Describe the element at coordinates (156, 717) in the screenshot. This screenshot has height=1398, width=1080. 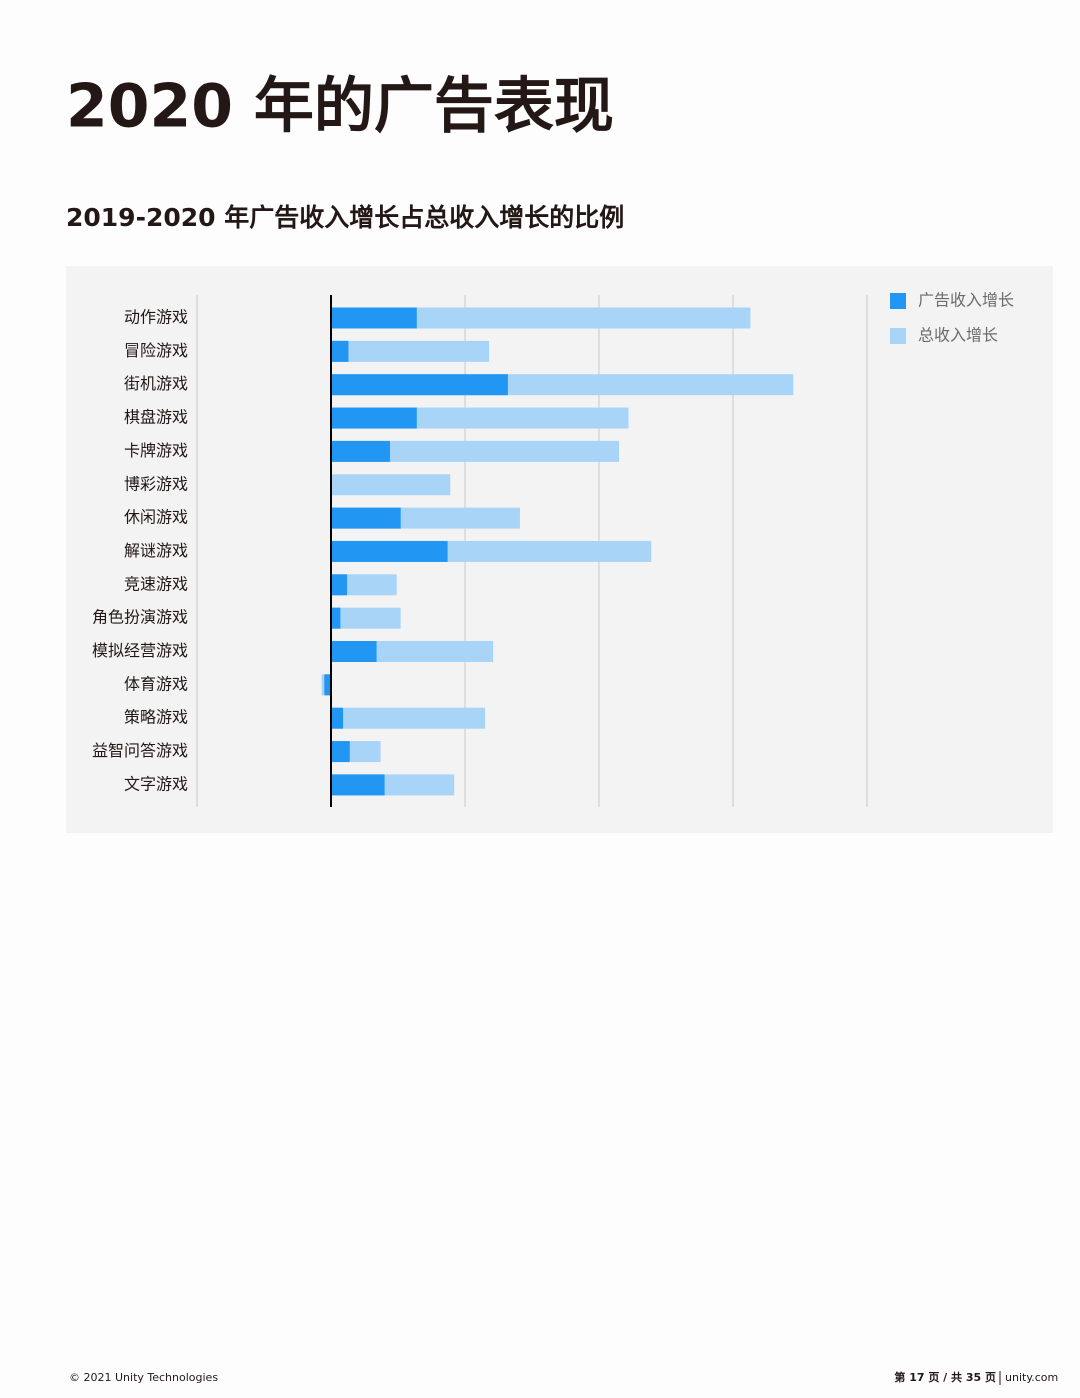
I see `y-tick-label: 策略游戏` at that location.